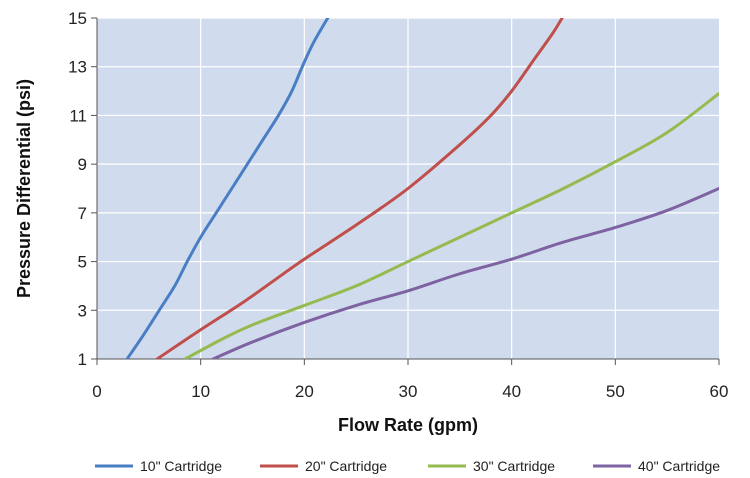  I want to click on y-tick-label: 7, so click(82, 213).